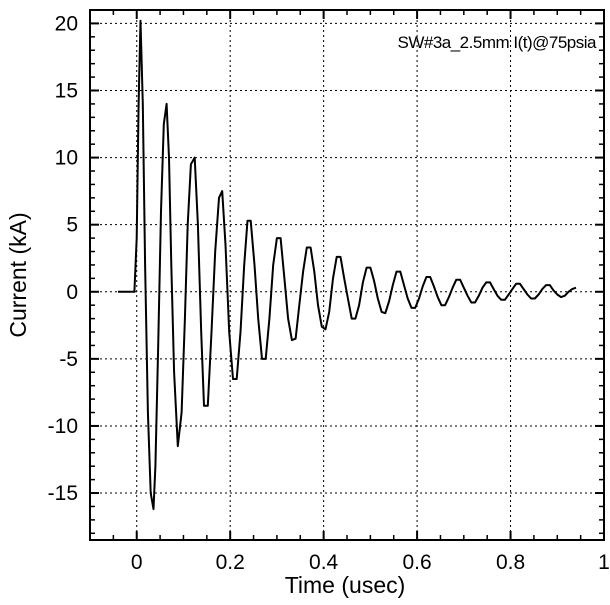 The height and width of the screenshot is (605, 610). I want to click on y-tick-label: 20, so click(66, 23).